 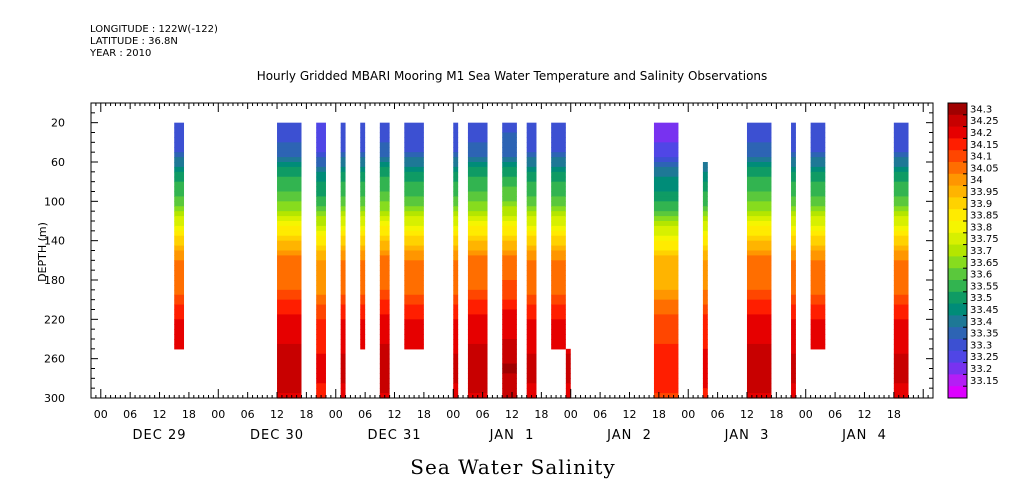 What do you see at coordinates (395, 435) in the screenshot?
I see `x-day-label: DEC 31` at bounding box center [395, 435].